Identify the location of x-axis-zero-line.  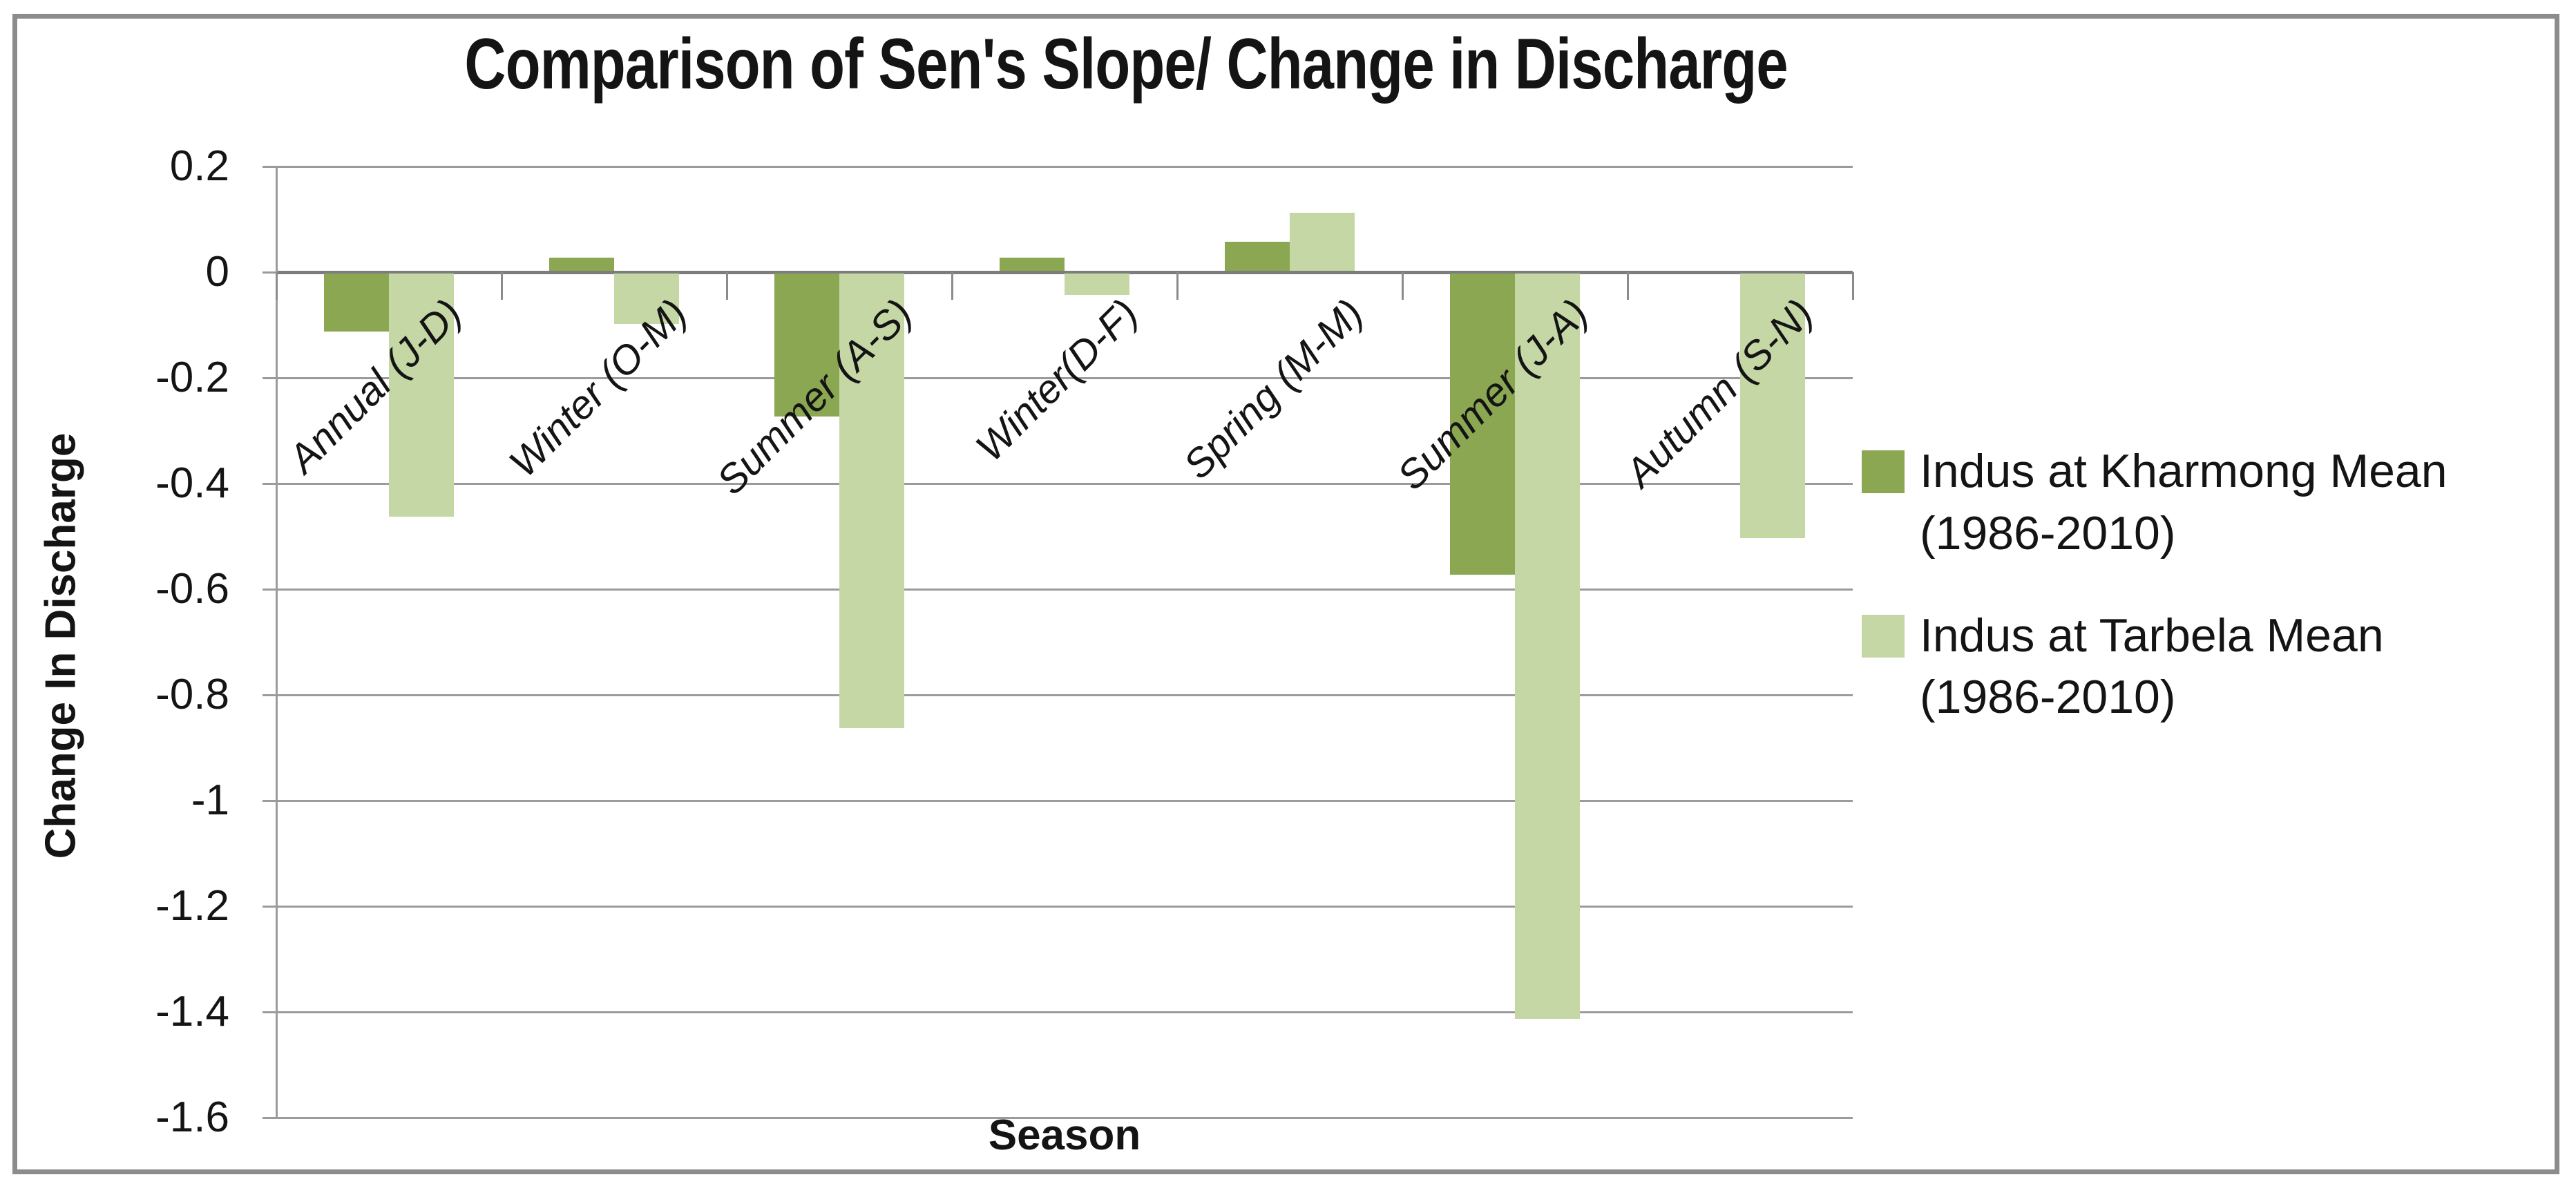
(1064, 272).